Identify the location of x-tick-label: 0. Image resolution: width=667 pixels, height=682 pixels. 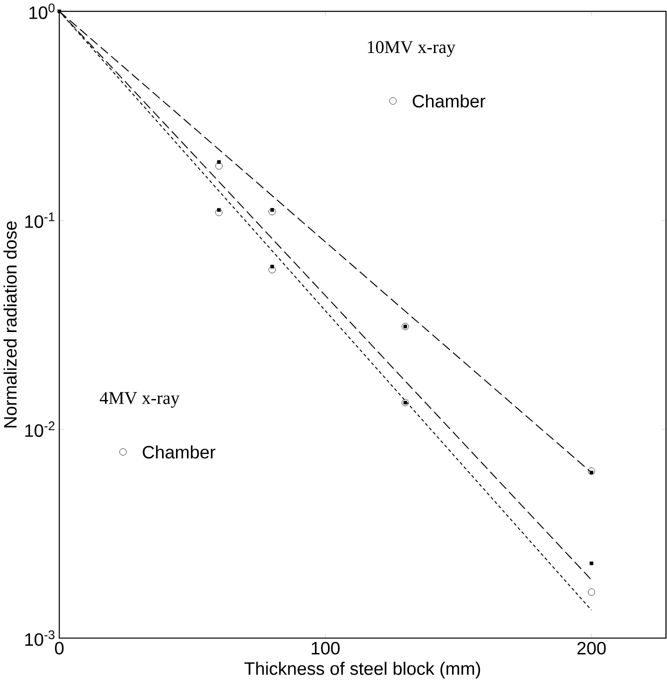
(59, 648).